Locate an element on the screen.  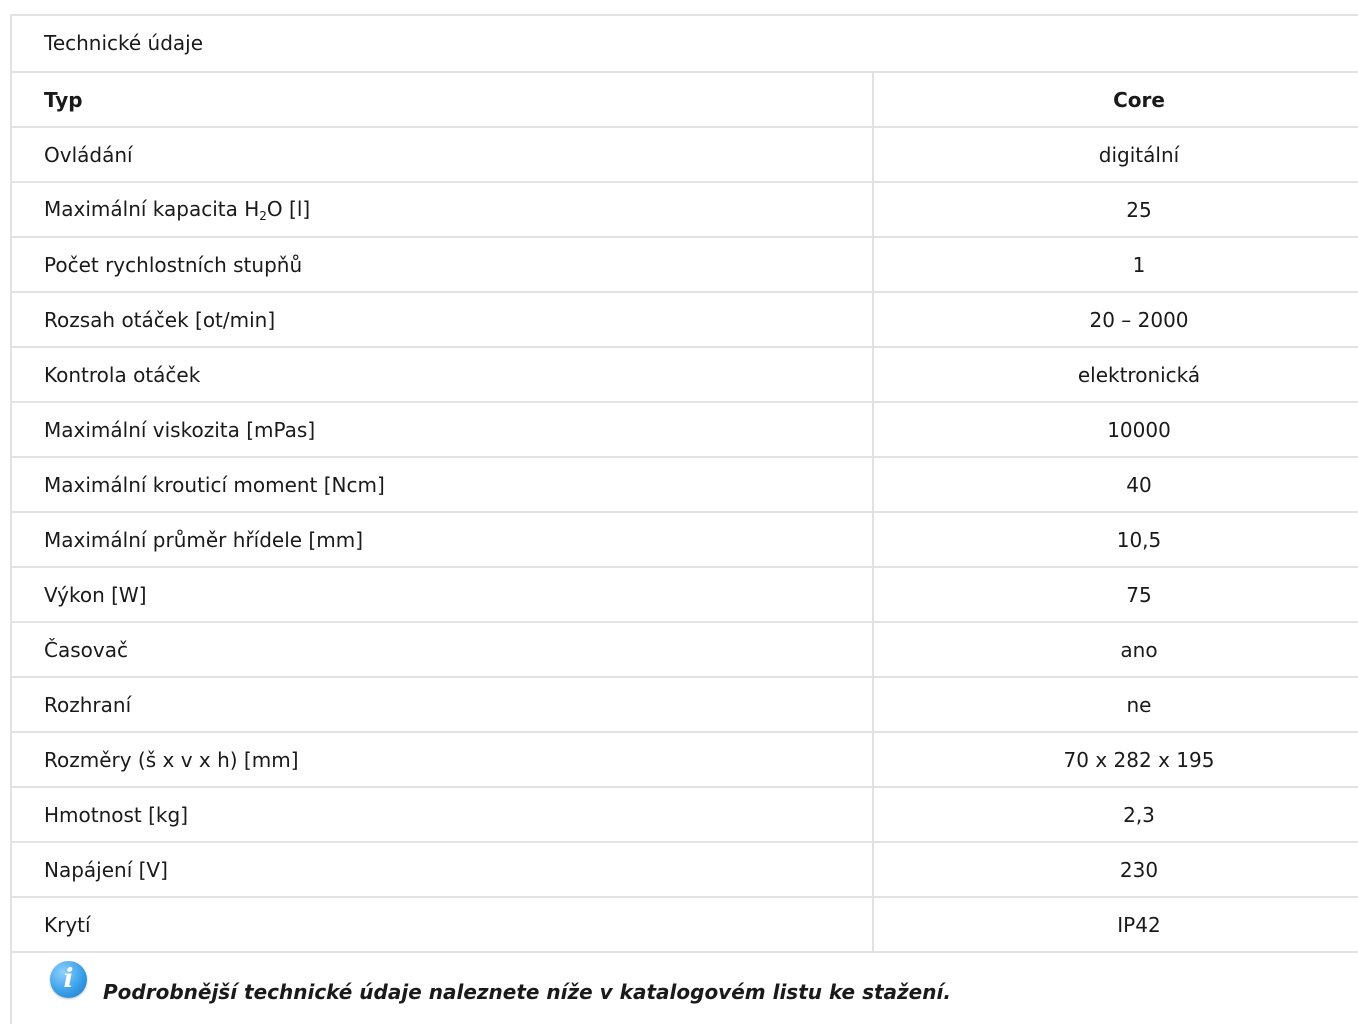
table-row: Počet rychlostních stupňů 1 is located at coordinates (685, 265).